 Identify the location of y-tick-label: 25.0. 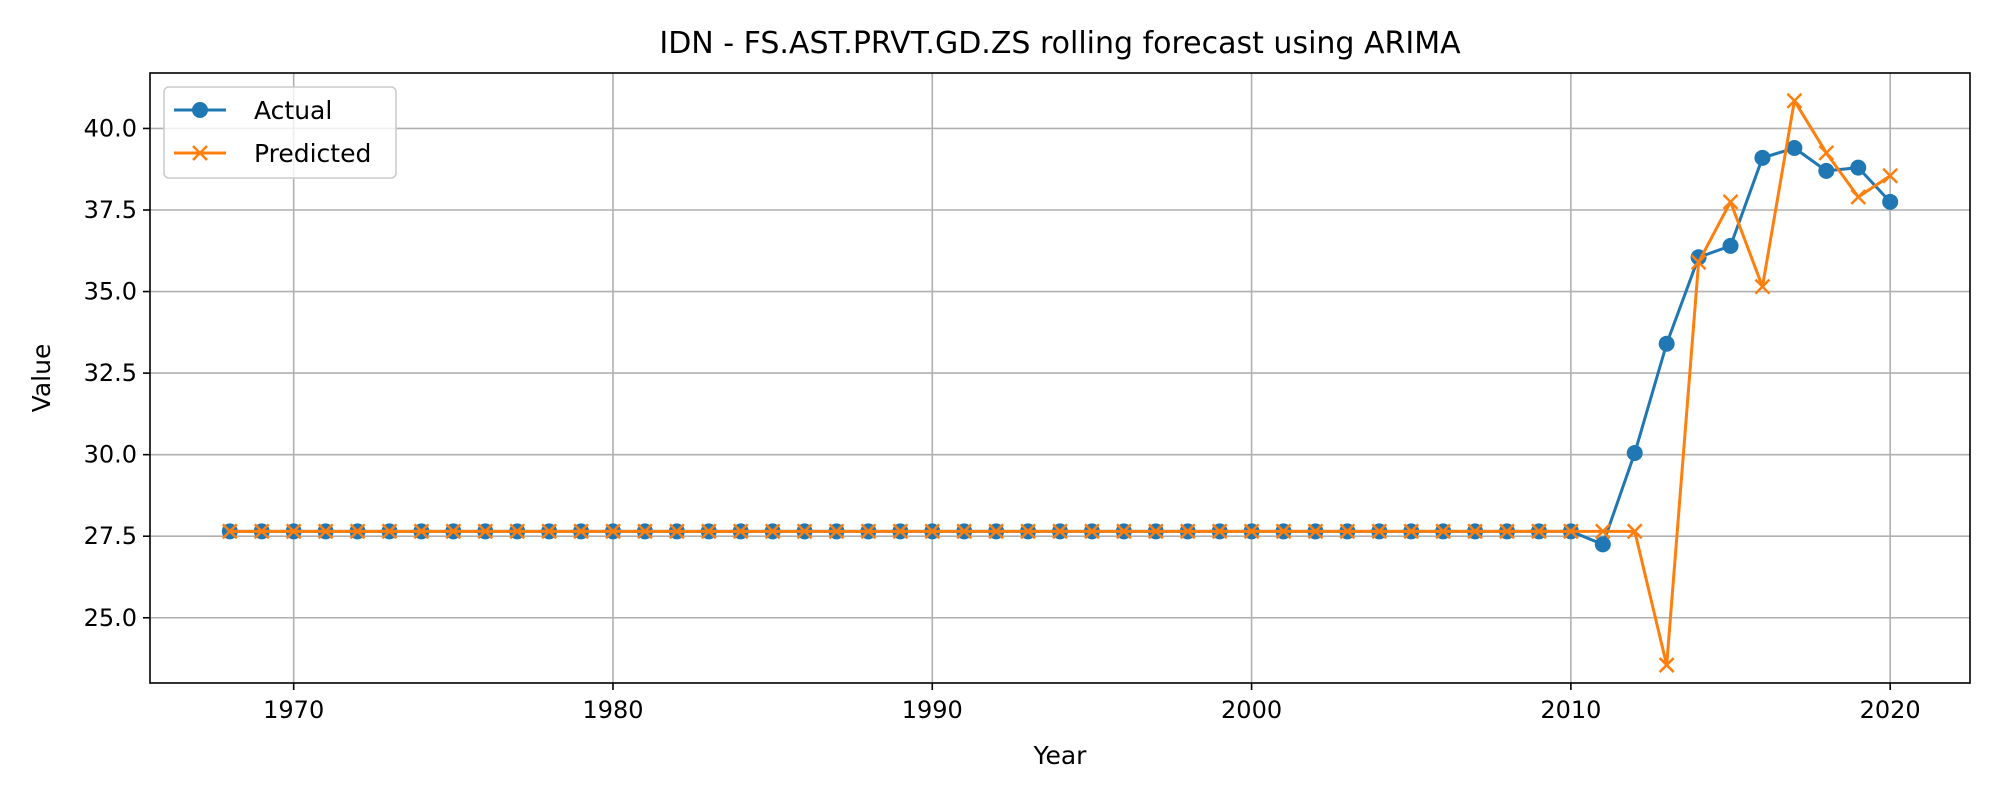
(110, 618).